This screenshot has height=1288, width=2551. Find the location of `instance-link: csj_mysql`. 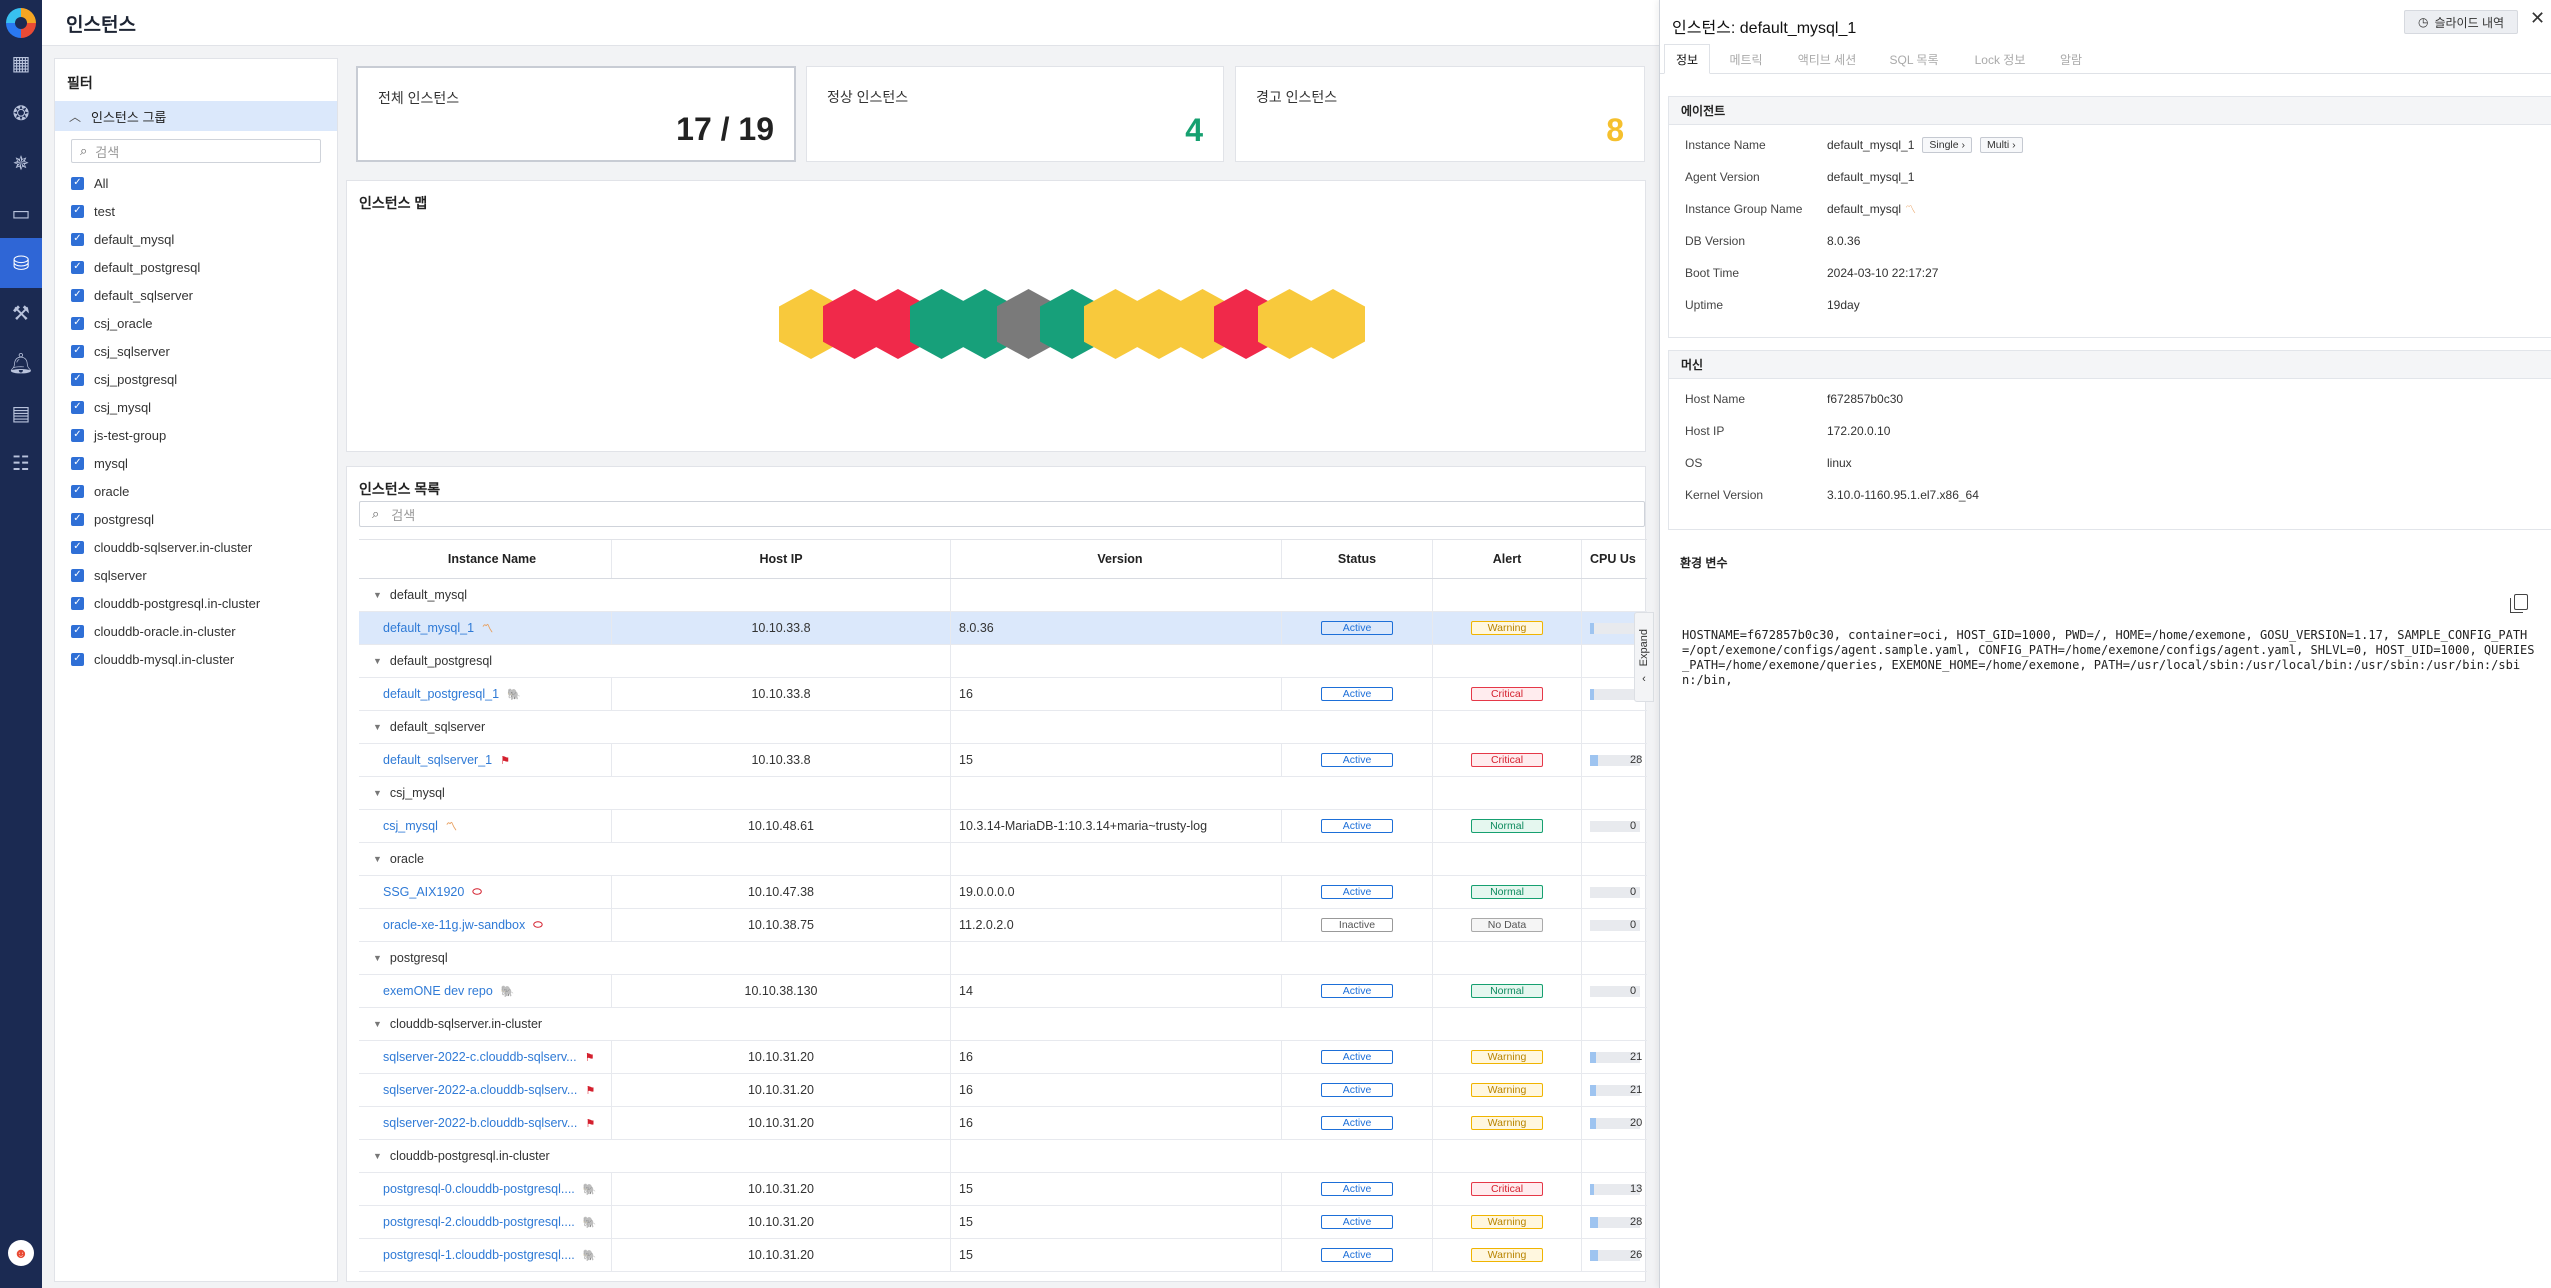

instance-link: csj_mysql is located at coordinates (410, 826).